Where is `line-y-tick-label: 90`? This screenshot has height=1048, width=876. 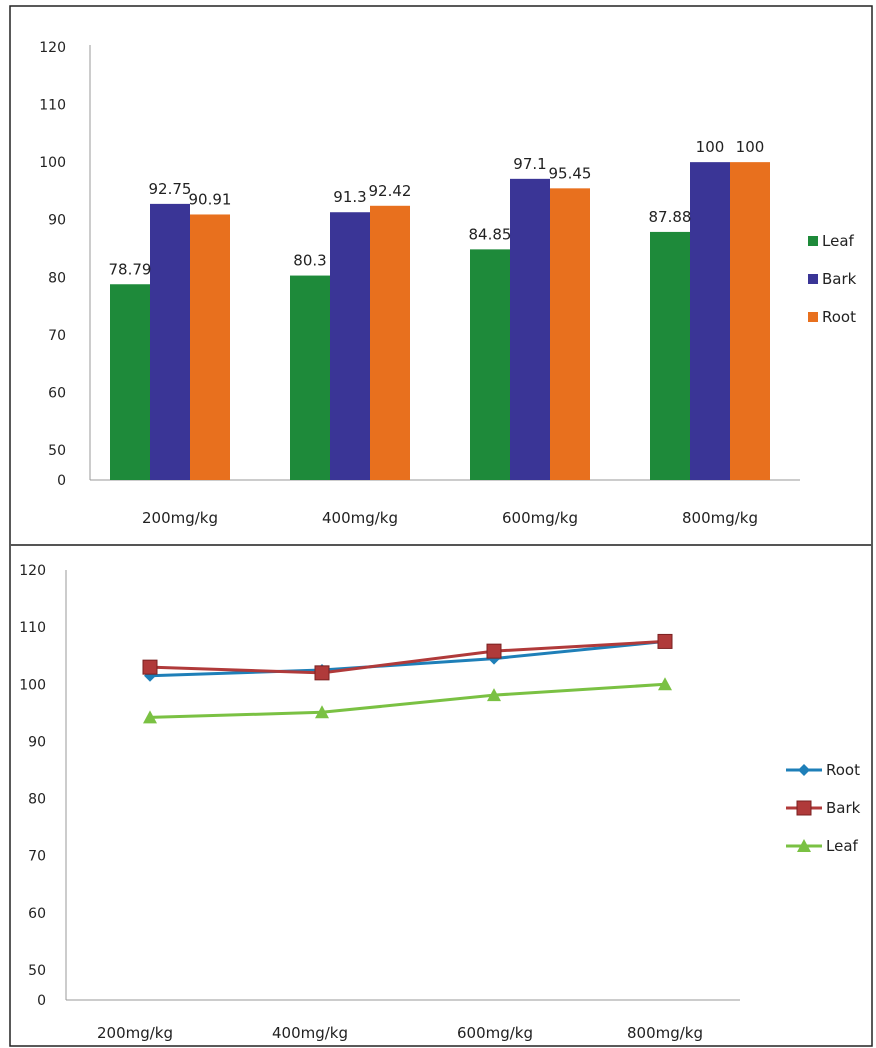
line-y-tick-label: 90 is located at coordinates (37, 742).